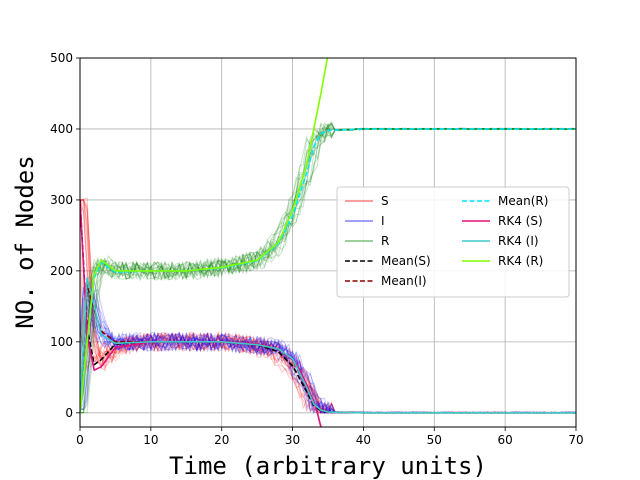  I want to click on x-tick-label: 0, so click(80, 440).